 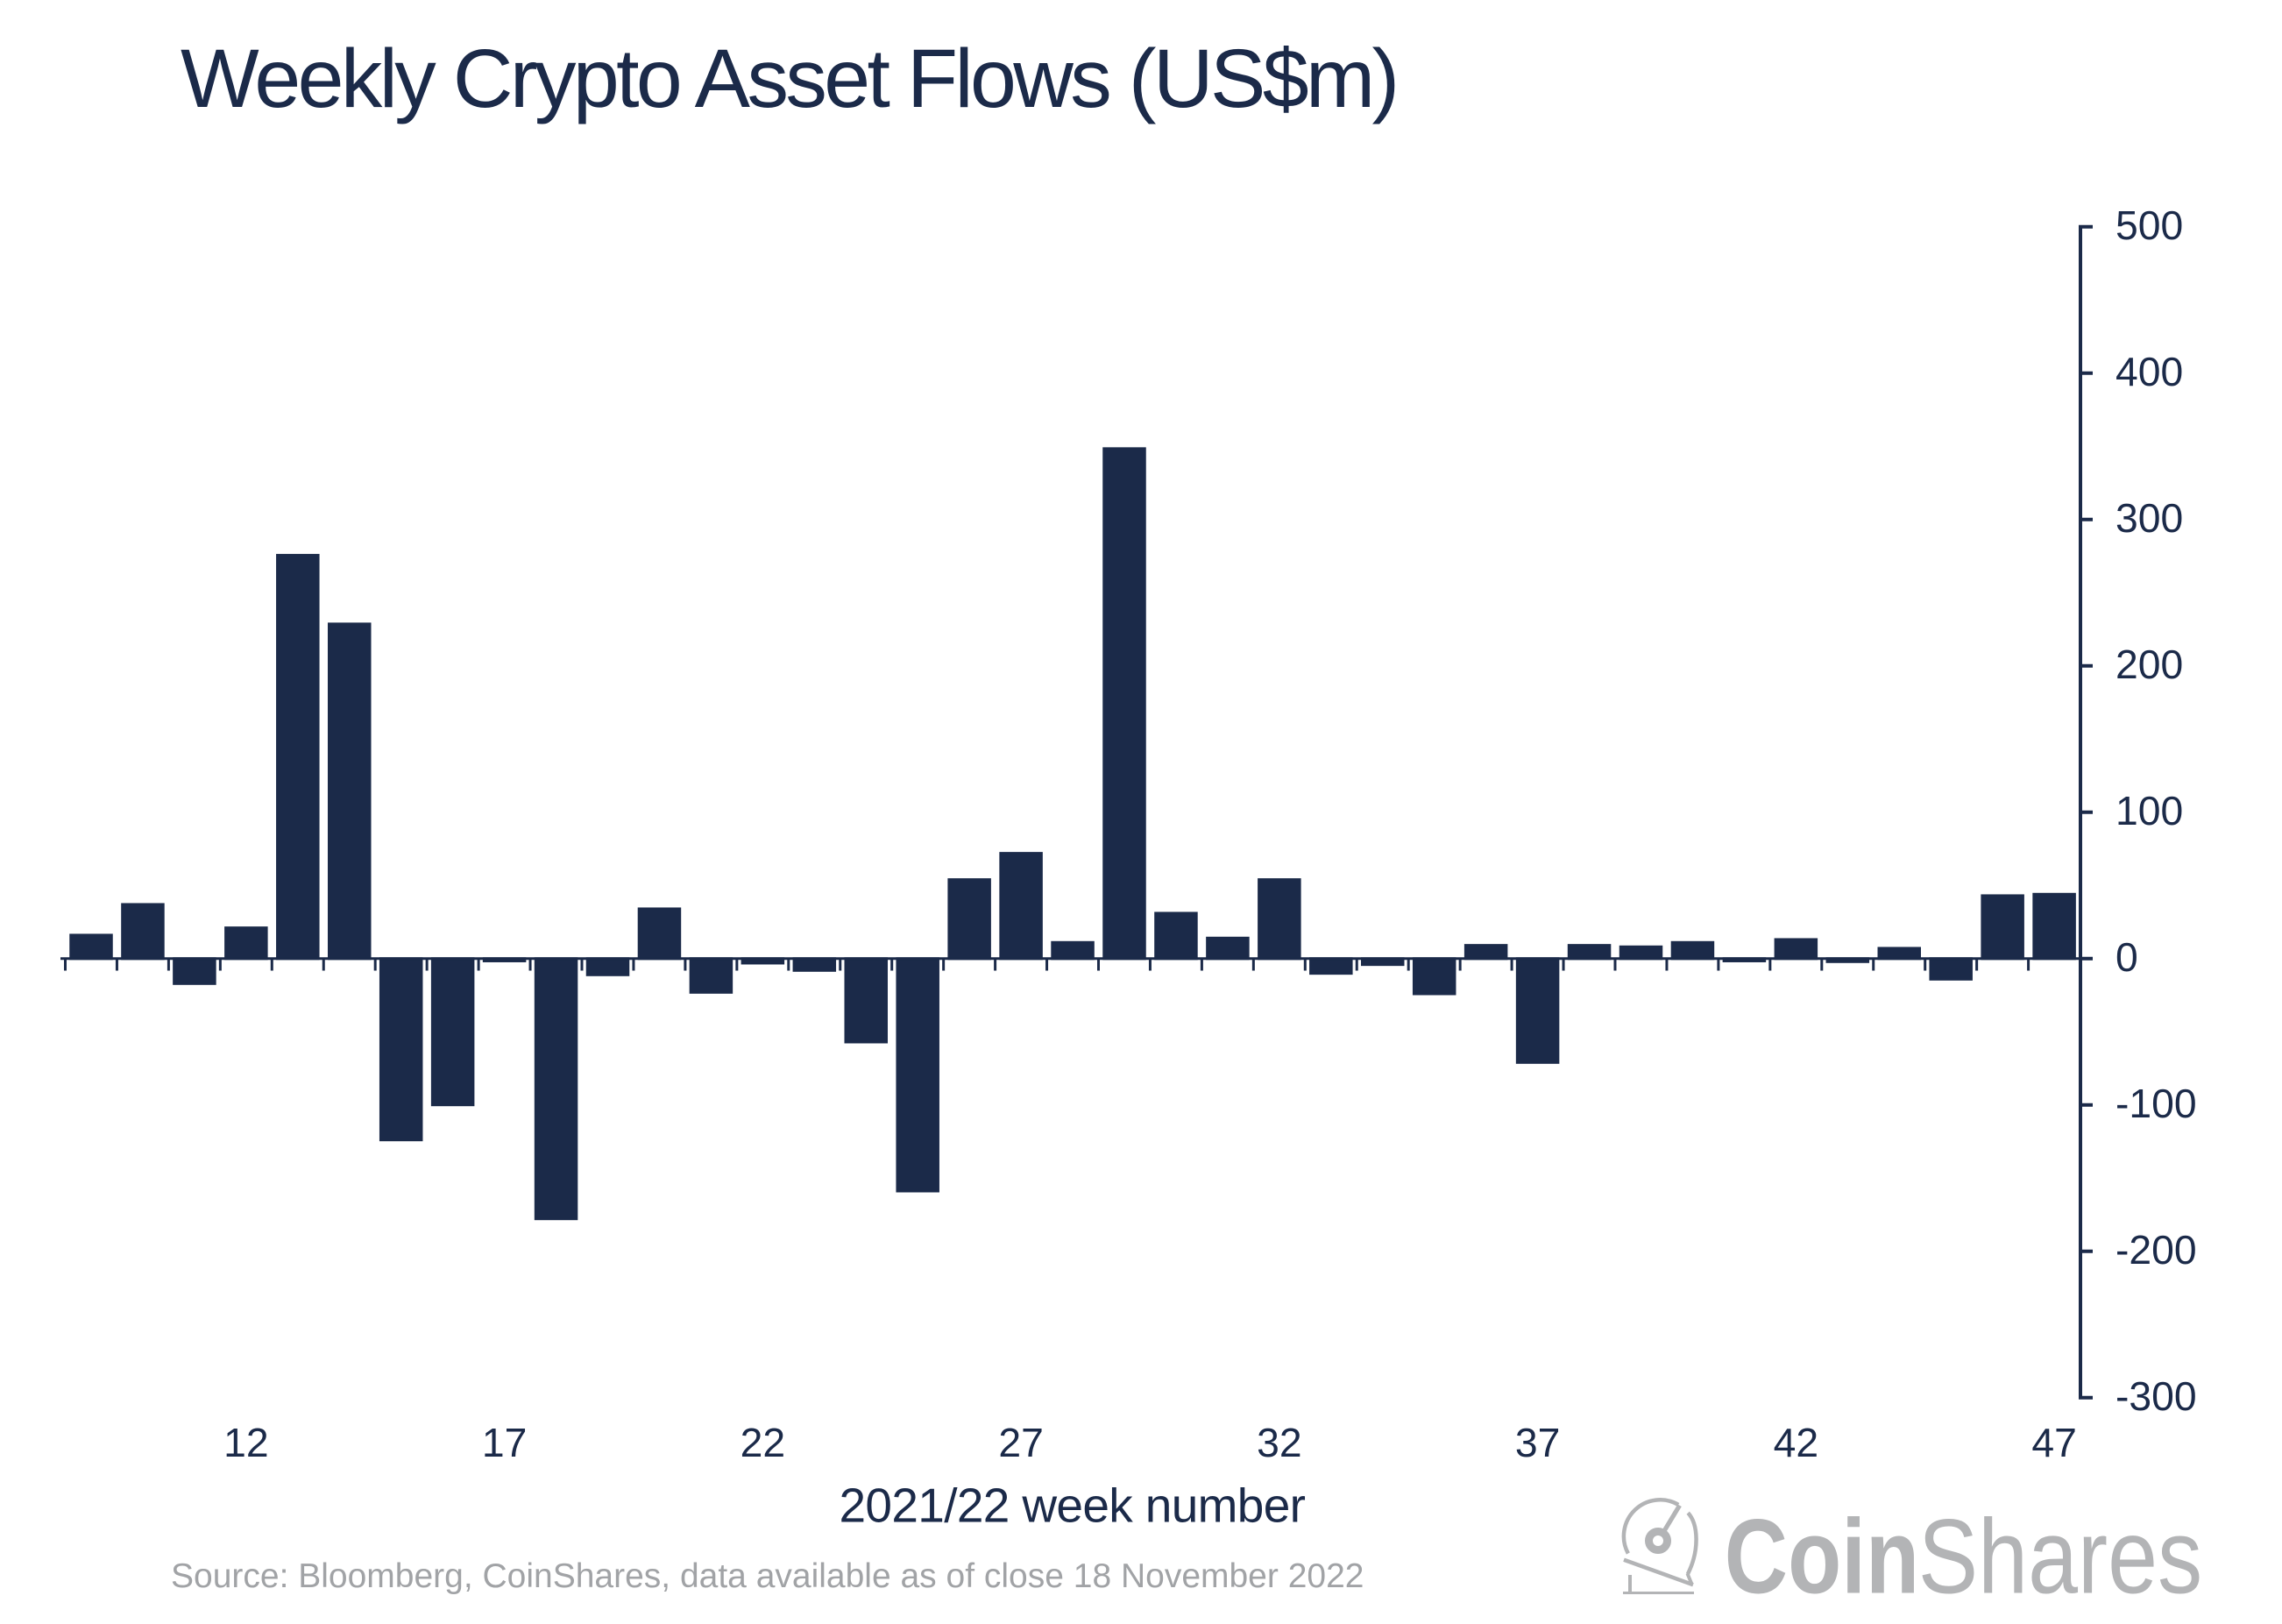 I want to click on svg-text: 400, so click(x=2149, y=371).